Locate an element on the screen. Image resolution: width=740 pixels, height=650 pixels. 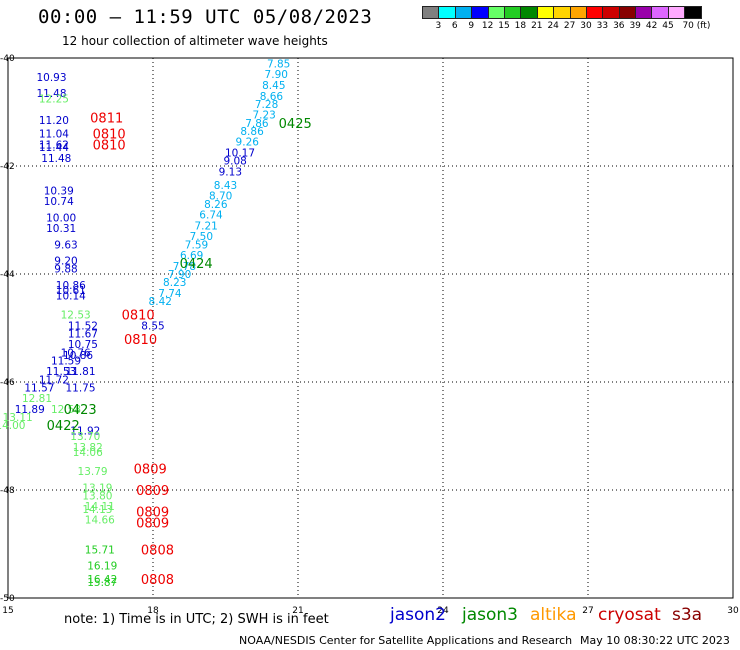
x-tick-label: 27 is located at coordinates (587, 611).